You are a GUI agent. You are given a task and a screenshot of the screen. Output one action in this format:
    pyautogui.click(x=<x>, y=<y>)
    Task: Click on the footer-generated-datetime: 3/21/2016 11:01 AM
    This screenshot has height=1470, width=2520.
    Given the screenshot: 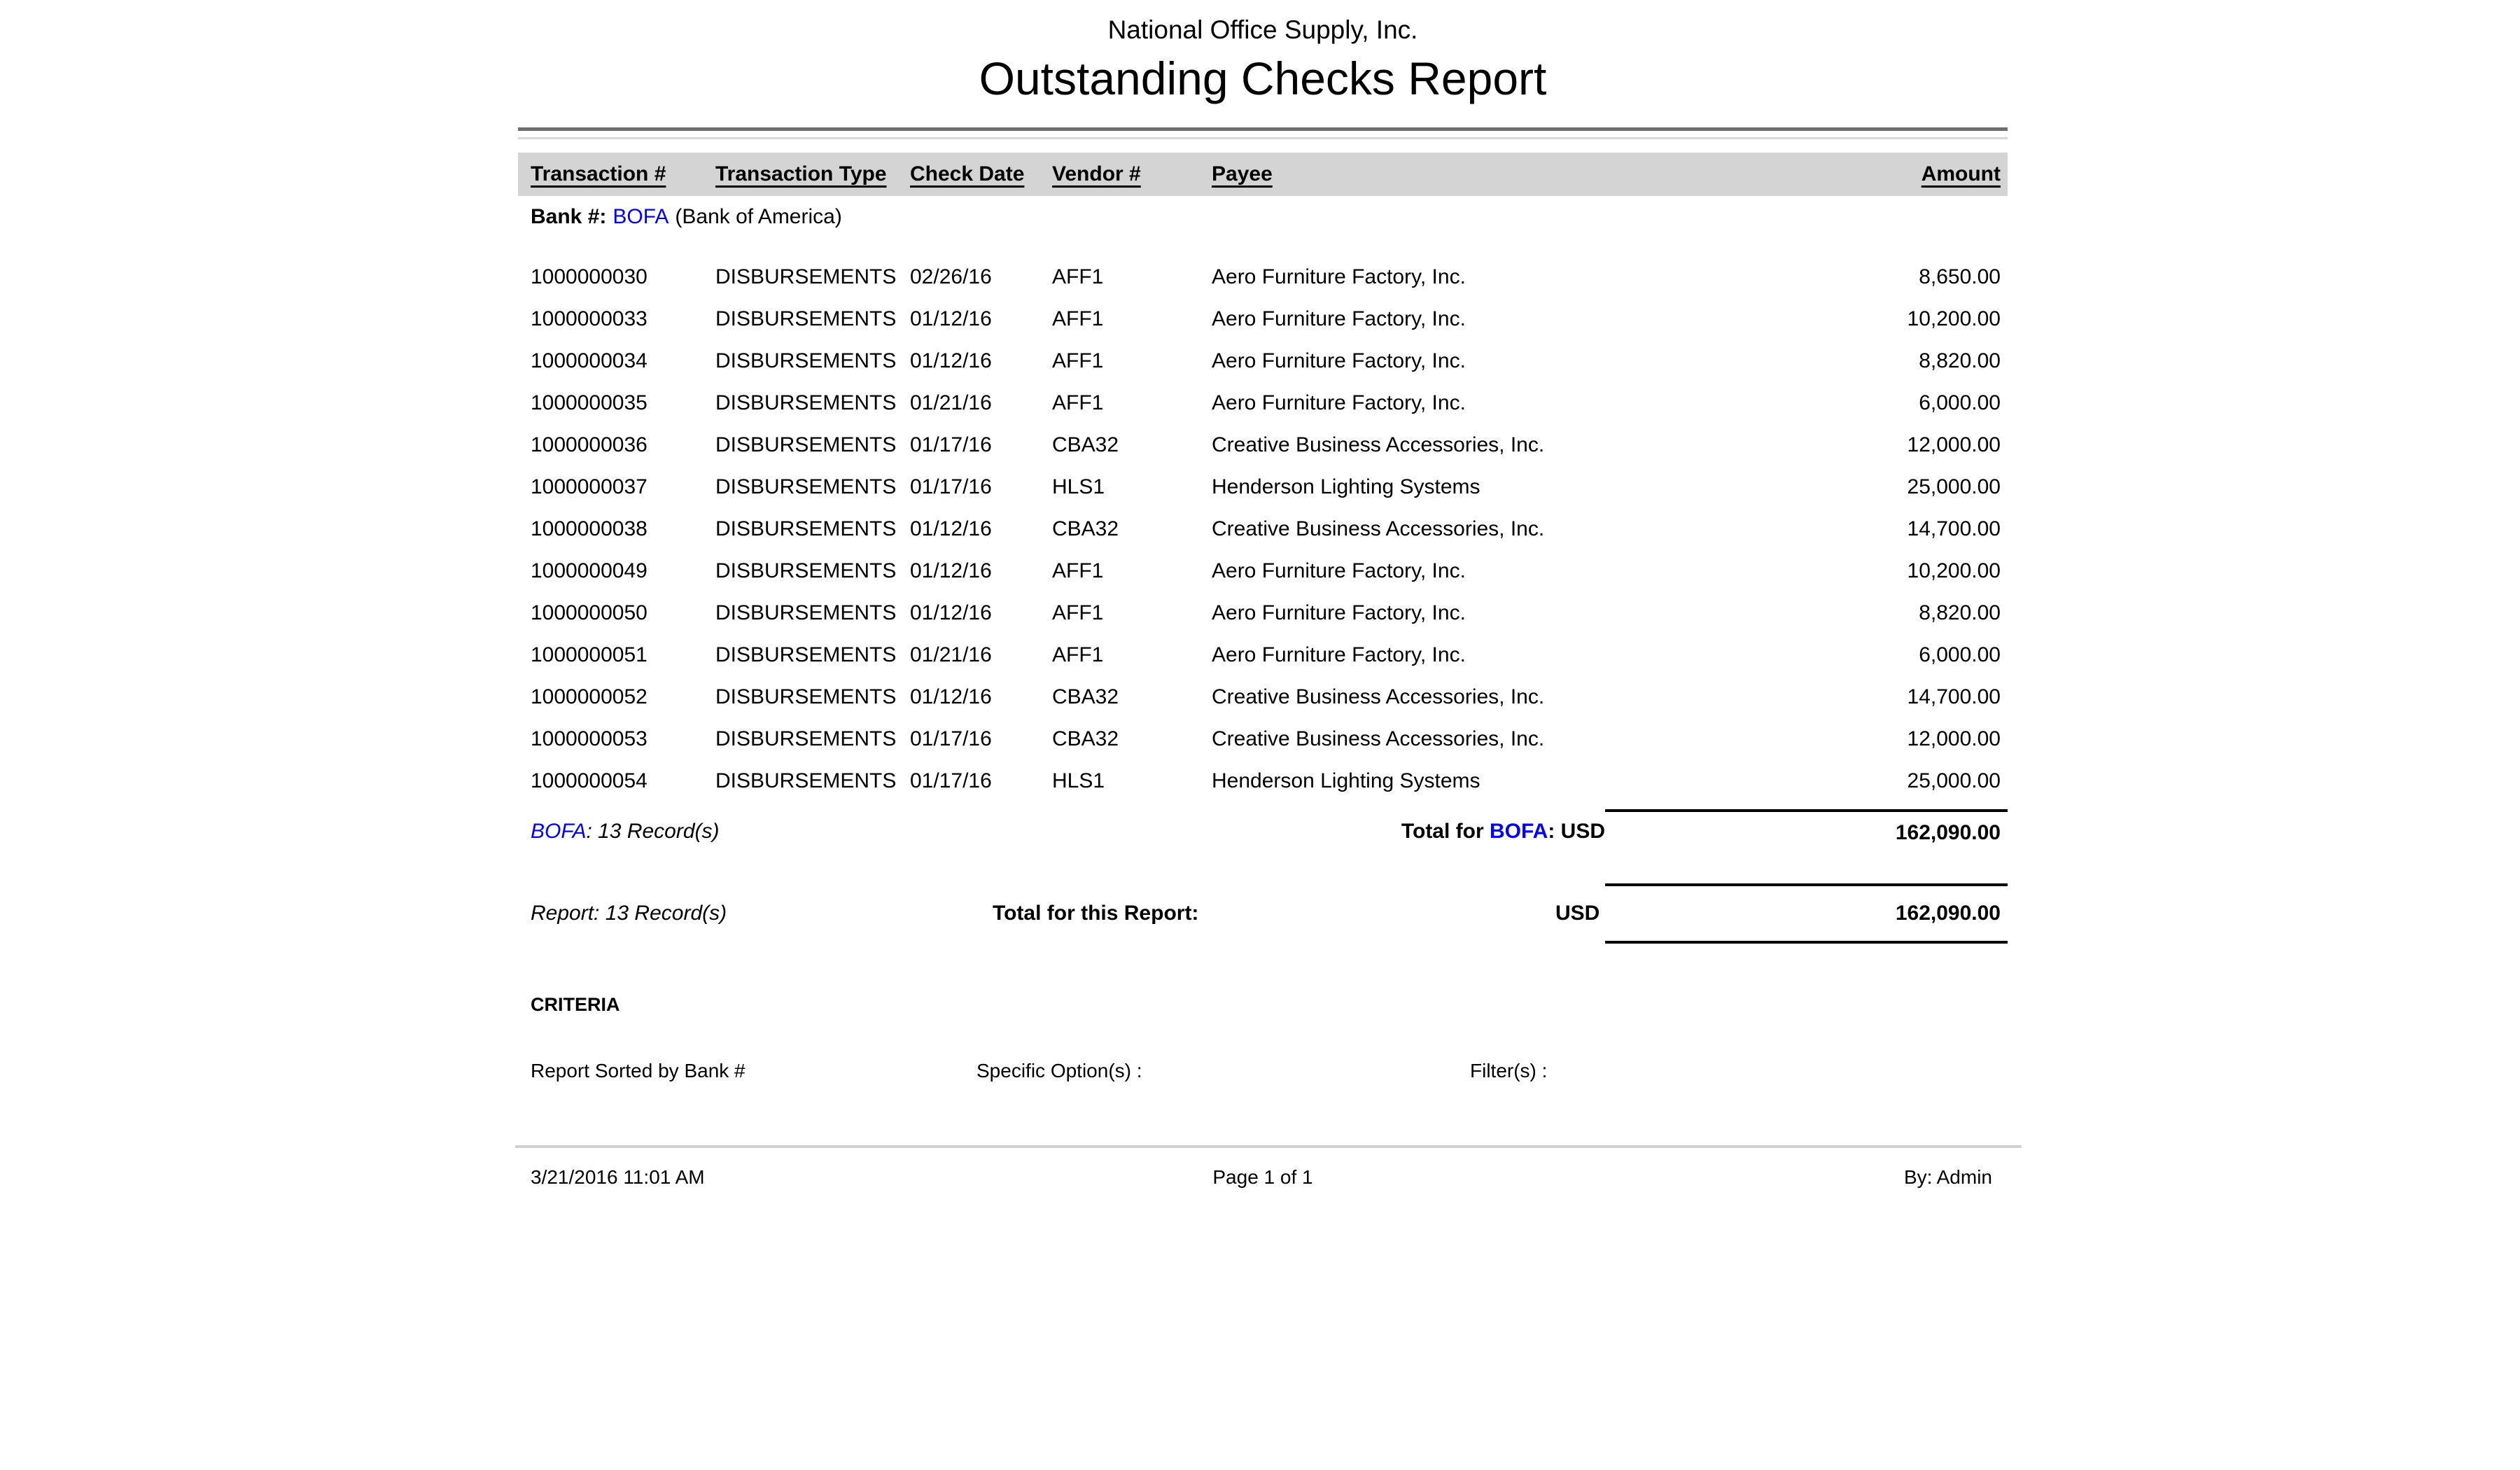 What is the action you would take?
    pyautogui.click(x=618, y=1177)
    